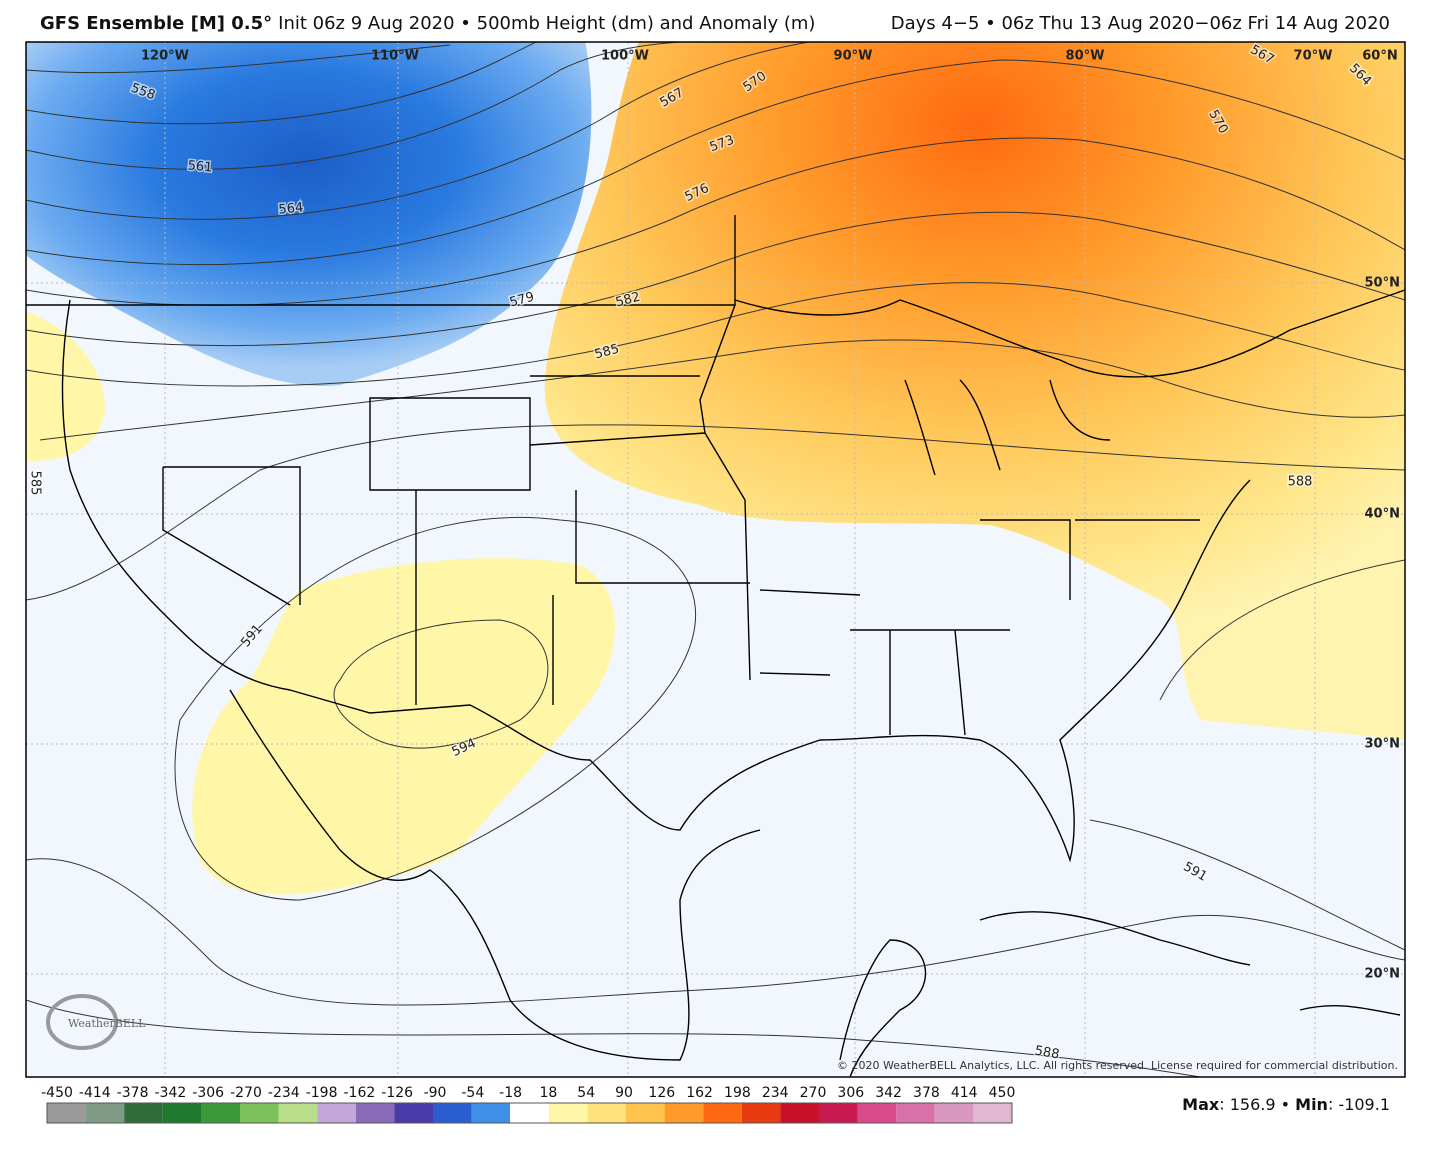 The image size is (1440, 1150). What do you see at coordinates (208, 1093) in the screenshot?
I see `colorbar-tick-label: -306` at bounding box center [208, 1093].